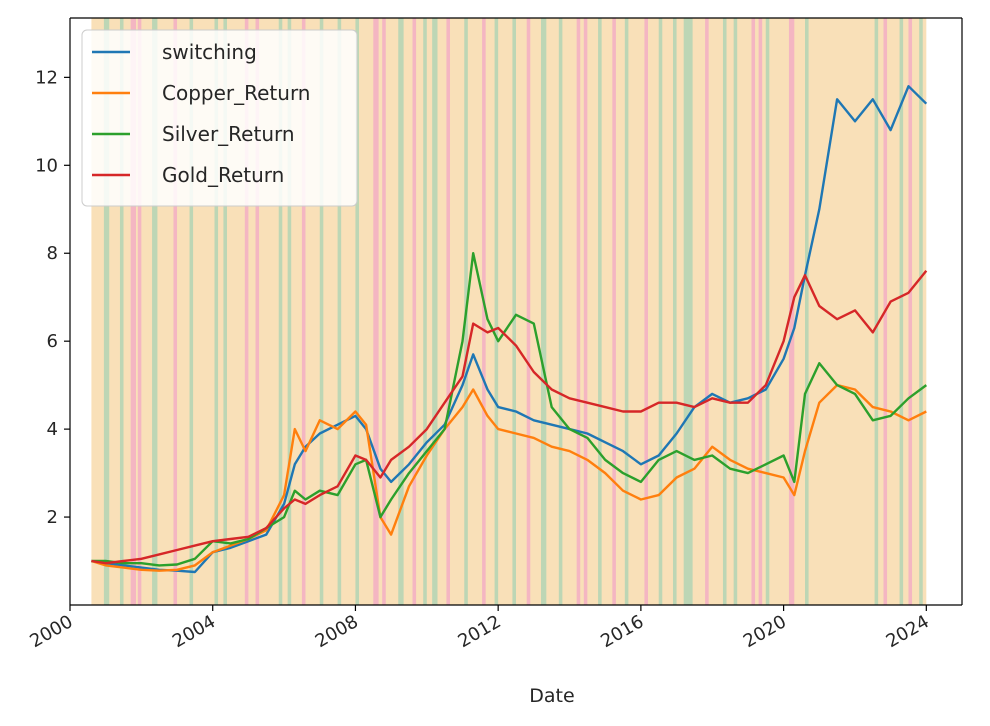 This screenshot has height=726, width=990. Describe the element at coordinates (209, 52) in the screenshot. I see `legend-label: switching` at that location.